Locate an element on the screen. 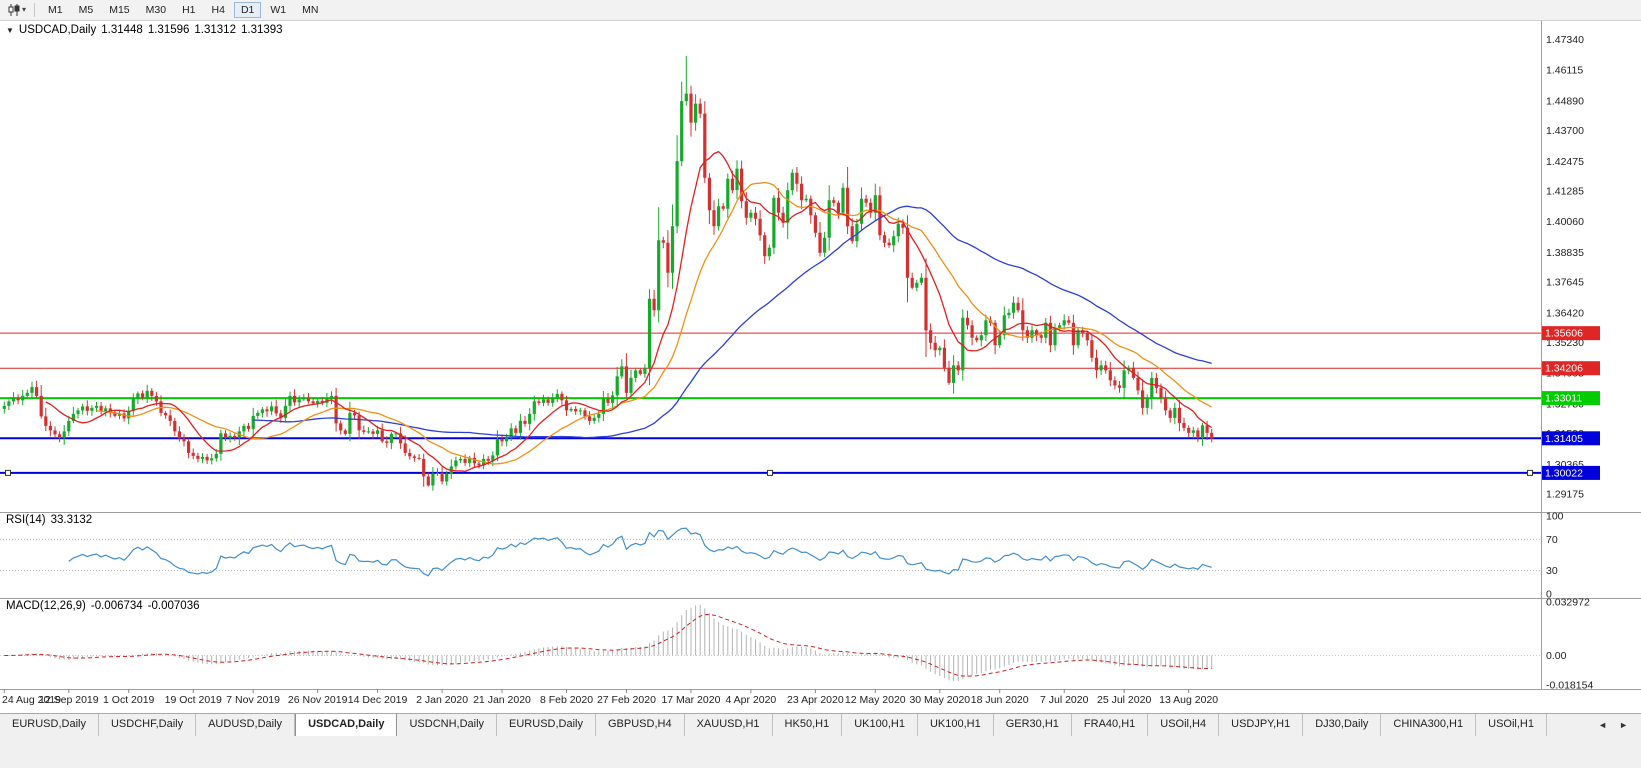  macd-header: MACD(12,26,9) -0.006734 -0.007036 is located at coordinates (105, 606).